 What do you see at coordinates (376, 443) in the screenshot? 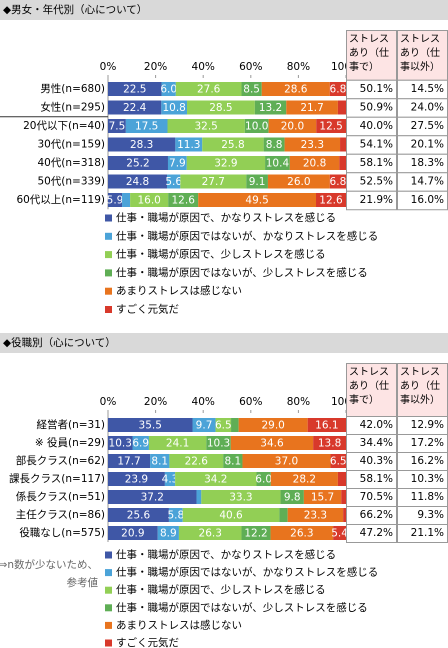
I see `table-value: 34.4%` at bounding box center [376, 443].